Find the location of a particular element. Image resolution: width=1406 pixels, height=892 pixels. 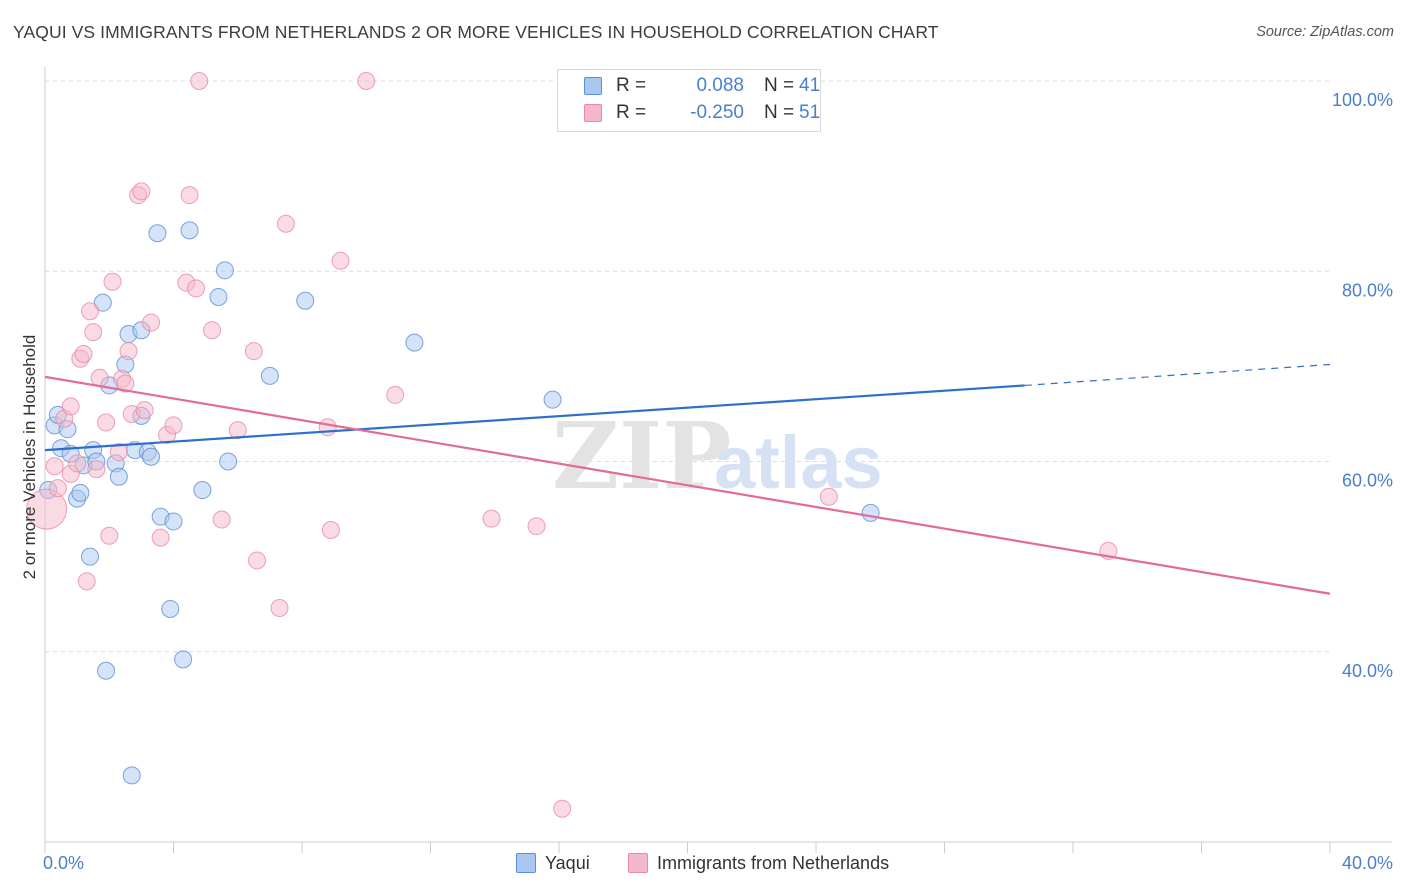

legend-r-value: 0.088 is located at coordinates (720, 85).